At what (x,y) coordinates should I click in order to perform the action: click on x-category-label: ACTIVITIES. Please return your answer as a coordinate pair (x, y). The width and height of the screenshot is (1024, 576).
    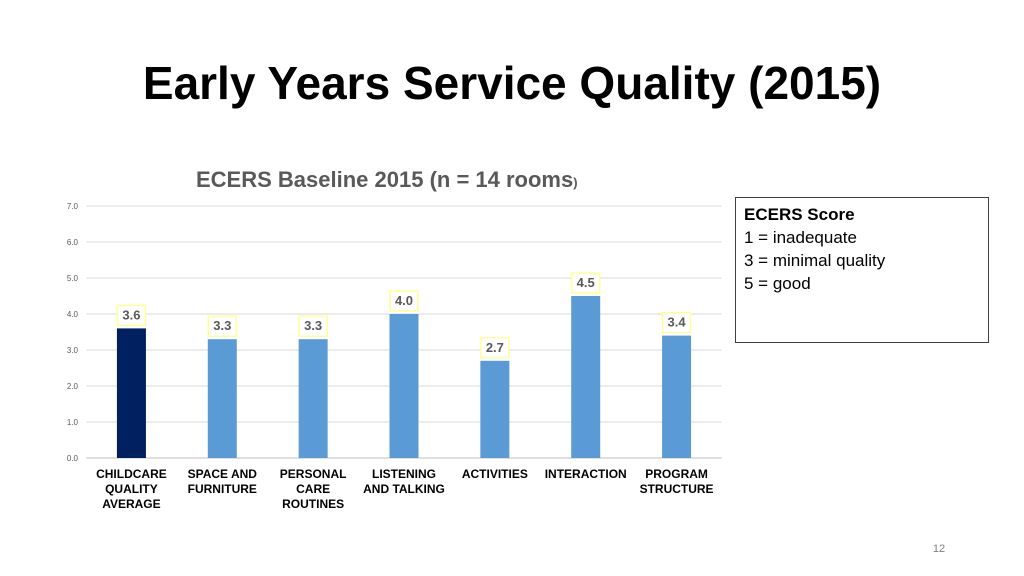
    Looking at the image, I should click on (495, 474).